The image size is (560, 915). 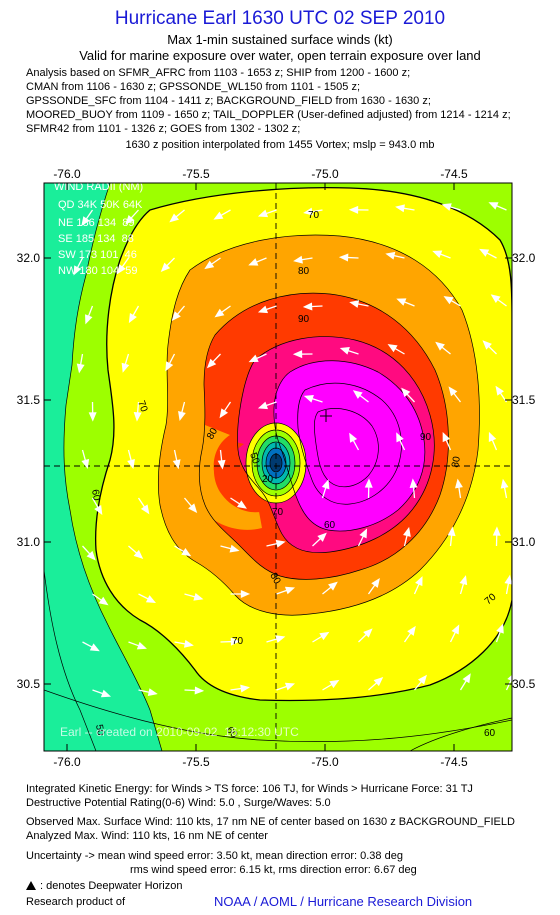 What do you see at coordinates (330, 525) in the screenshot?
I see `contour-label: 60` at bounding box center [330, 525].